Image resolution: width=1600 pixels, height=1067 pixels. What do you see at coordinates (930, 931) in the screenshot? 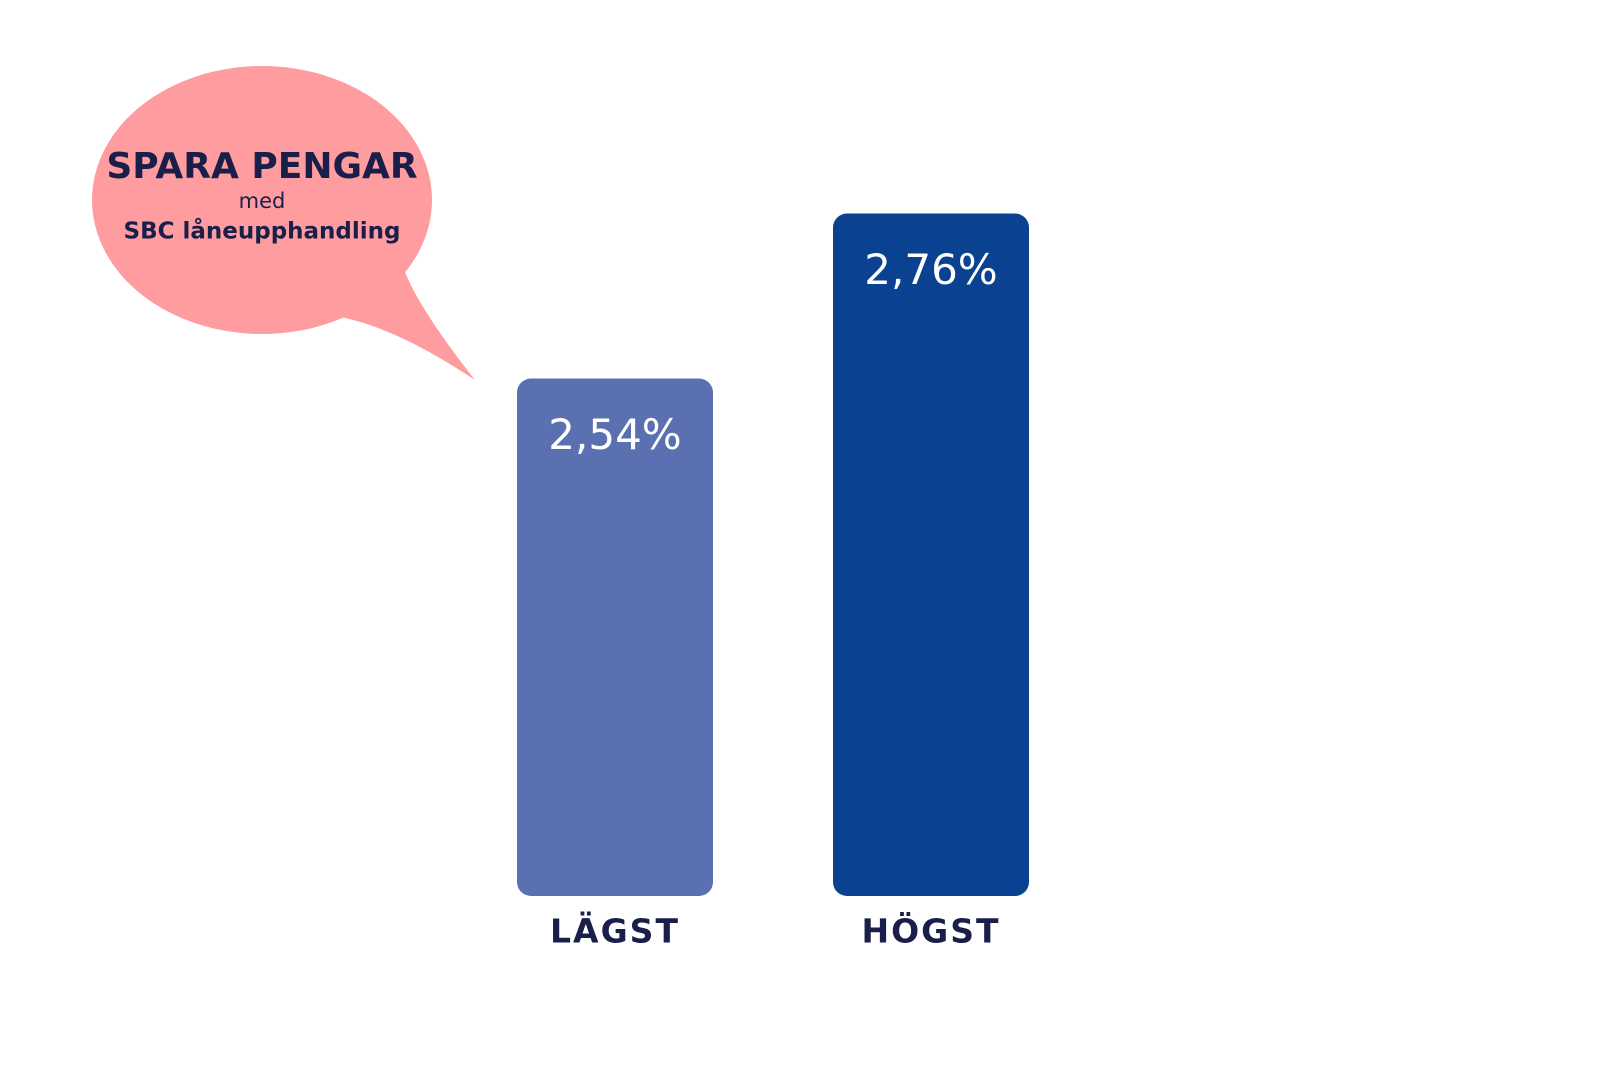
I see `x-tick-label: HÖGST` at bounding box center [930, 931].